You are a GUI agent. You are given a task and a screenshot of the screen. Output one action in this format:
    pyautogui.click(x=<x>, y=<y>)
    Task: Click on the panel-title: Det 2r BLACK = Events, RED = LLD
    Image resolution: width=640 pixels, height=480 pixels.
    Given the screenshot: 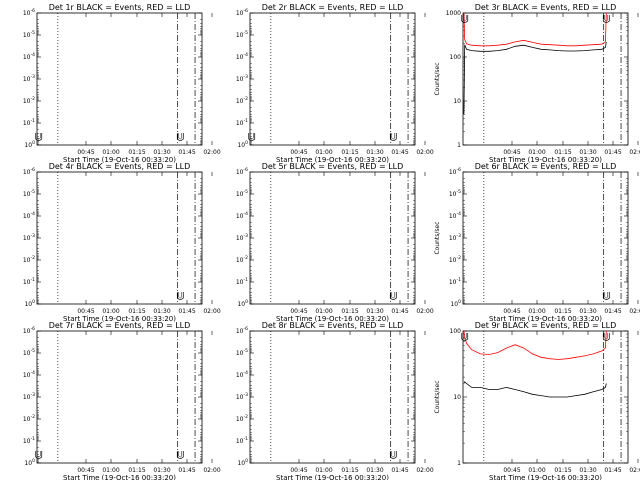 What is the action you would take?
    pyautogui.click(x=333, y=7)
    